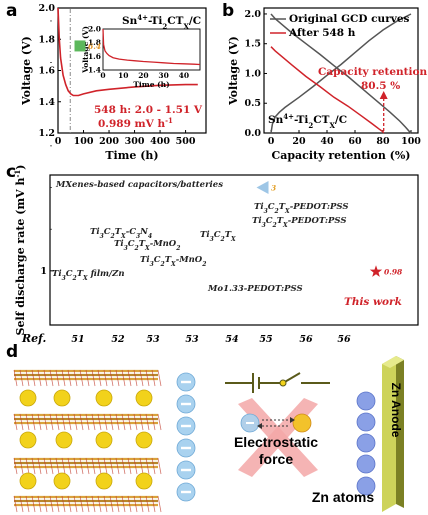 Image resolution: width=428 pixels, height=515 pixels. I want to click on point-name-label: Ti3C2TX film/Zn, so click(88, 275).